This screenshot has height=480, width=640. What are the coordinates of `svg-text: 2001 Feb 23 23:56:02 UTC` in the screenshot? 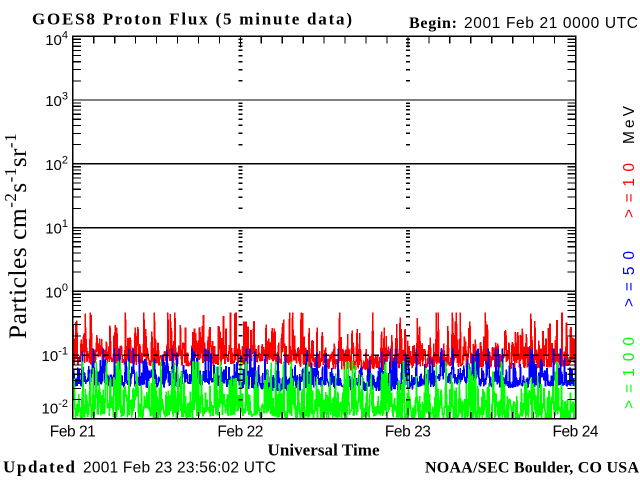 It's located at (179, 468).